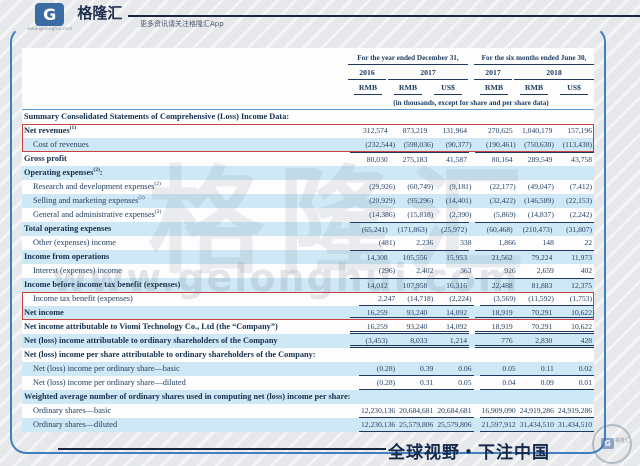 The image size is (640, 466). What do you see at coordinates (45, 158) in the screenshot?
I see `row-label: Gross profit` at bounding box center [45, 158].